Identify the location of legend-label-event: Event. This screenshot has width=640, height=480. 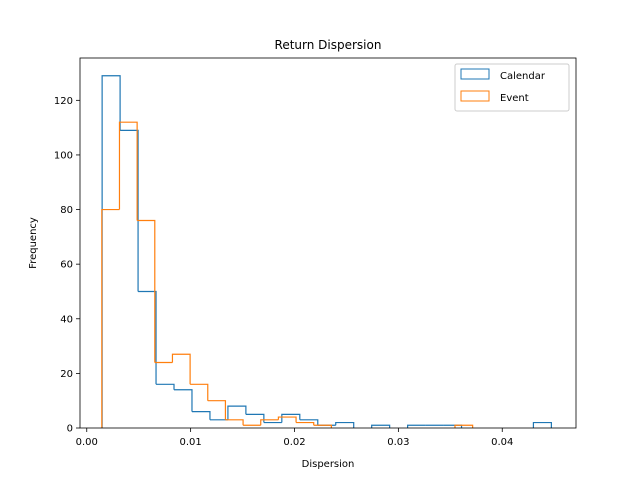
(514, 98).